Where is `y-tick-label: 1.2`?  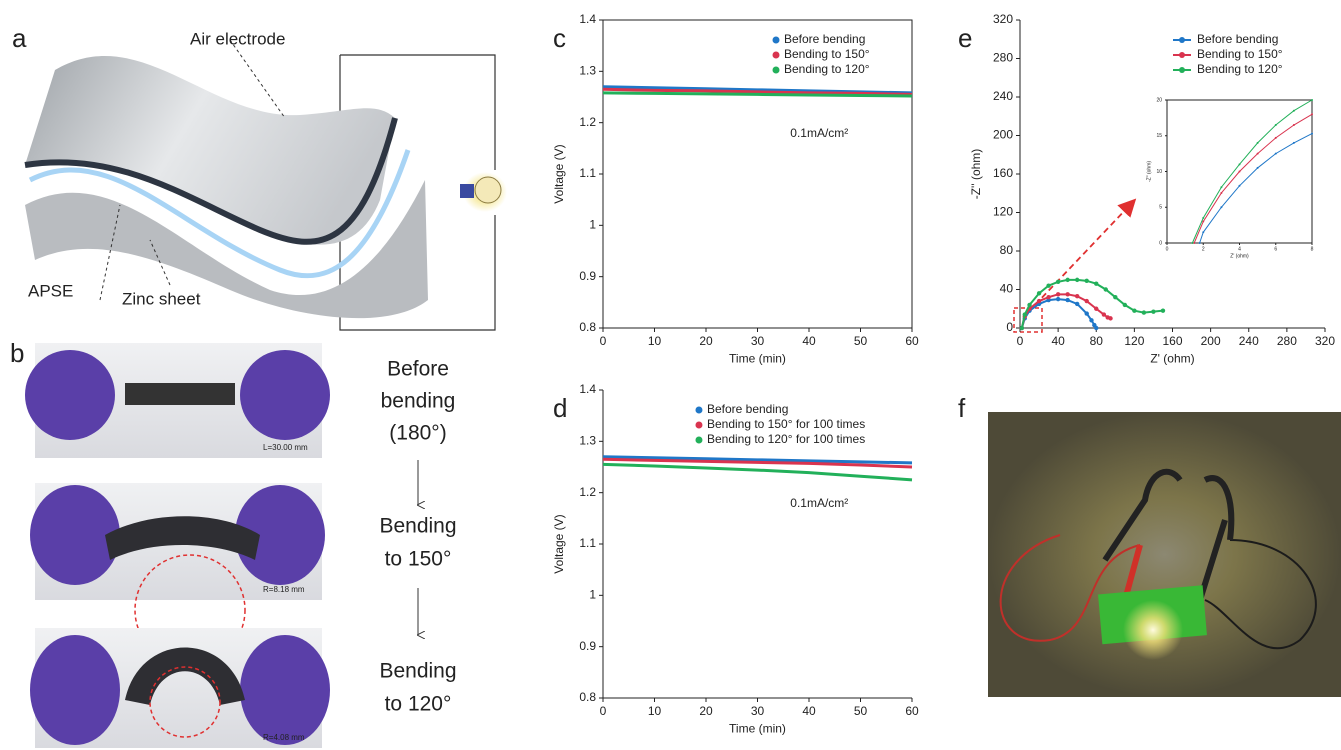 y-tick-label: 1.2 is located at coordinates (587, 492).